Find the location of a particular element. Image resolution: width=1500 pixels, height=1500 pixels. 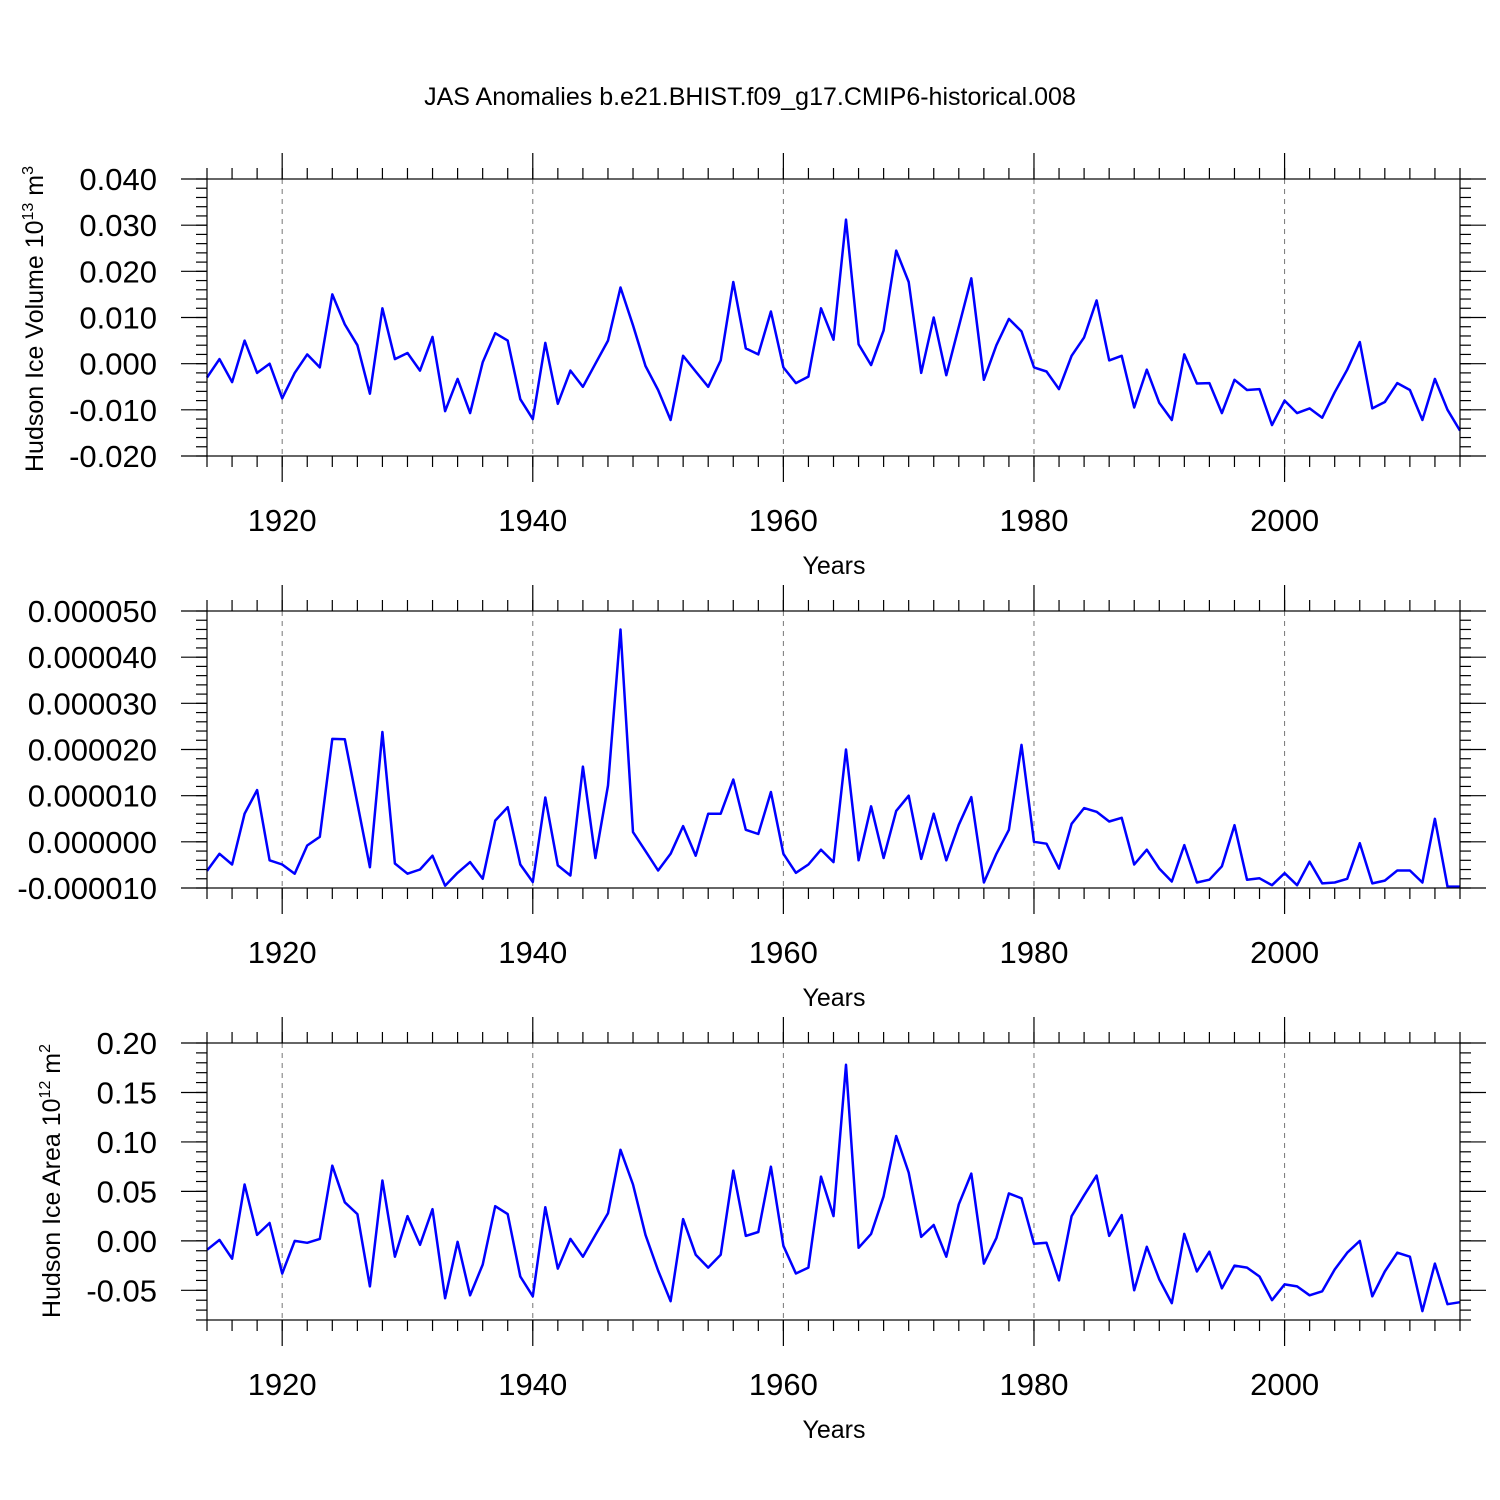

y-tick-label: 0.010 is located at coordinates (118, 318).